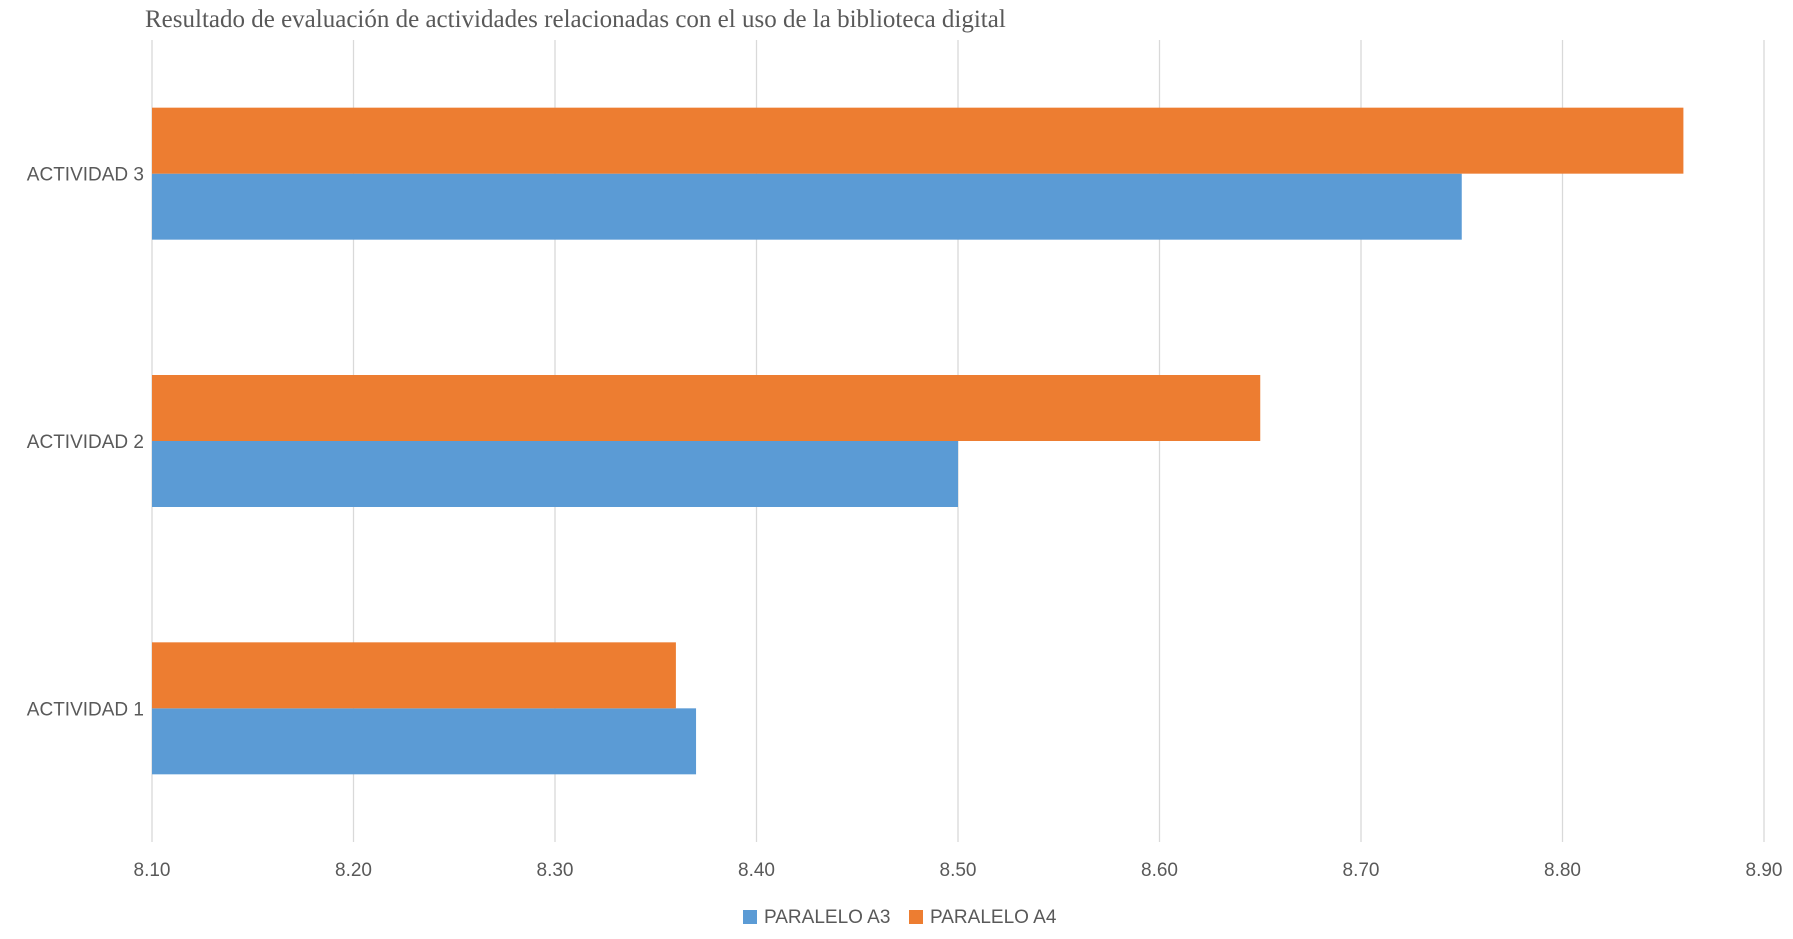 Image resolution: width=1793 pixels, height=939 pixels. I want to click on category-label: ACTIVIDAD 2, so click(85, 442).